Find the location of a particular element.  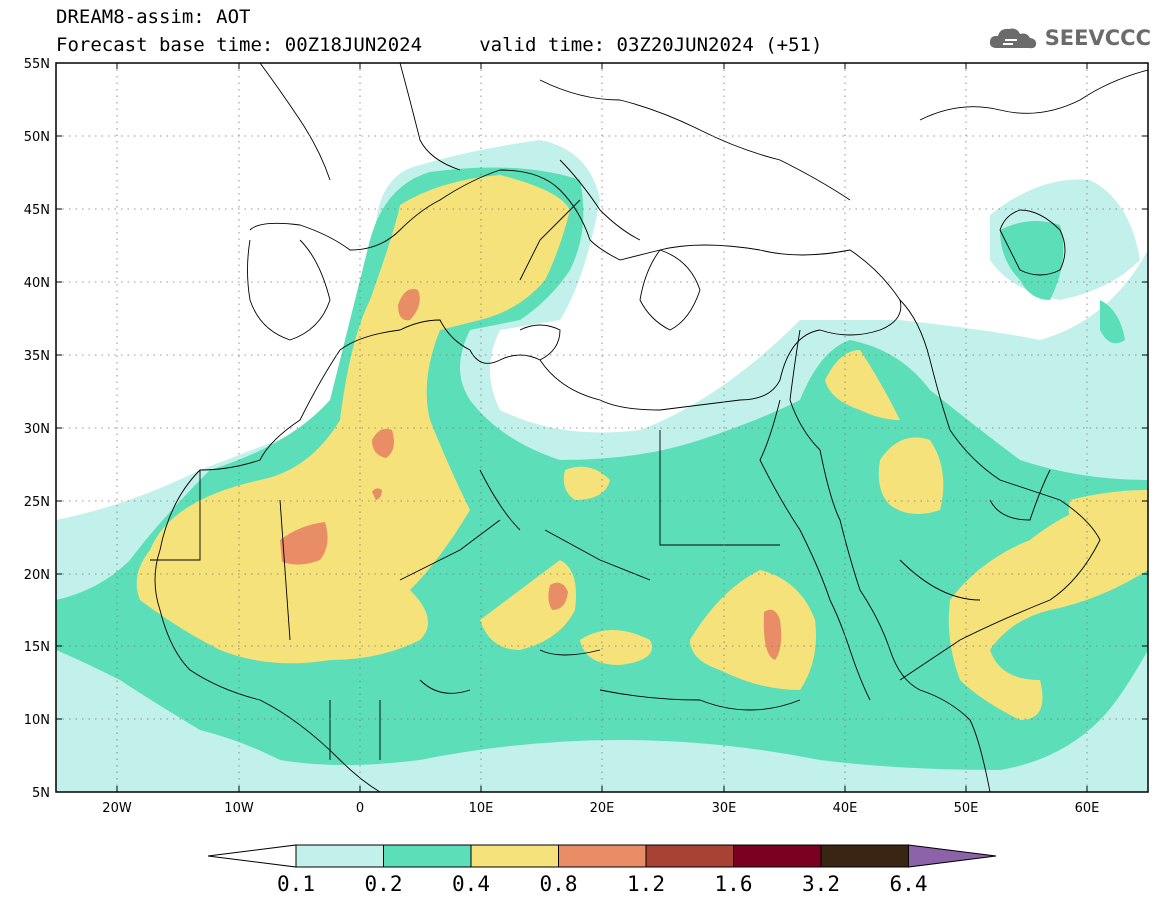

lat-tick-label: 40N is located at coordinates (37, 283).